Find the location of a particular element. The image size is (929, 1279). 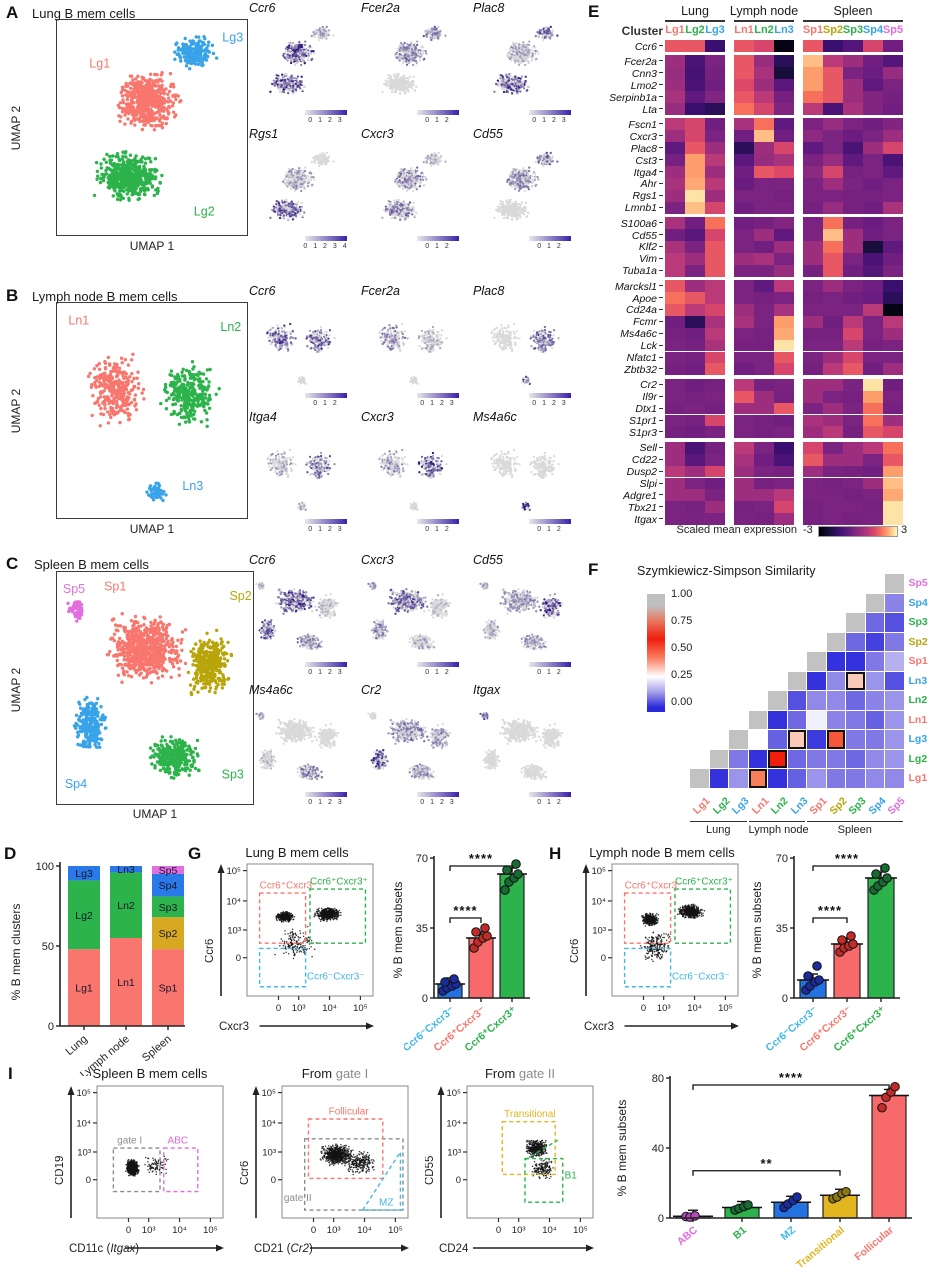

umap-lung-xlabel: UMAP 1 is located at coordinates (152, 246).